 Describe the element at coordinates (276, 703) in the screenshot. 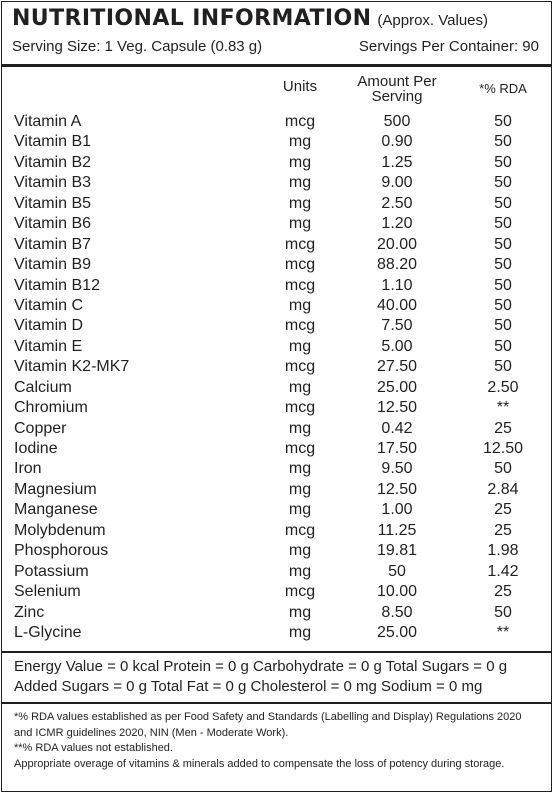

I see `energy-divider` at that location.